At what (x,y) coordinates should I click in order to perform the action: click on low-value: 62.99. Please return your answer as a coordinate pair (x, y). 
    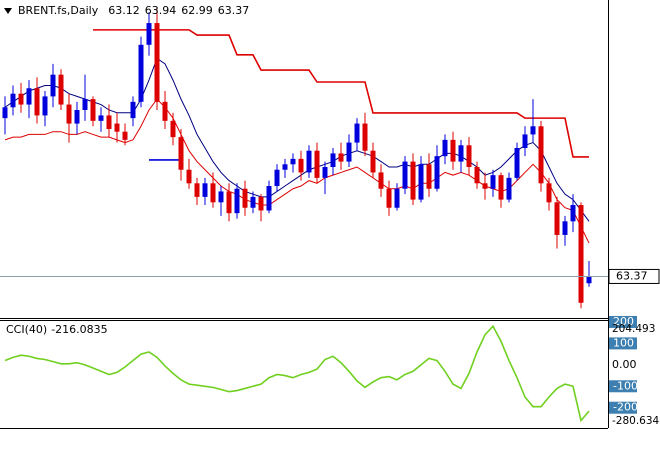
    Looking at the image, I should click on (197, 10).